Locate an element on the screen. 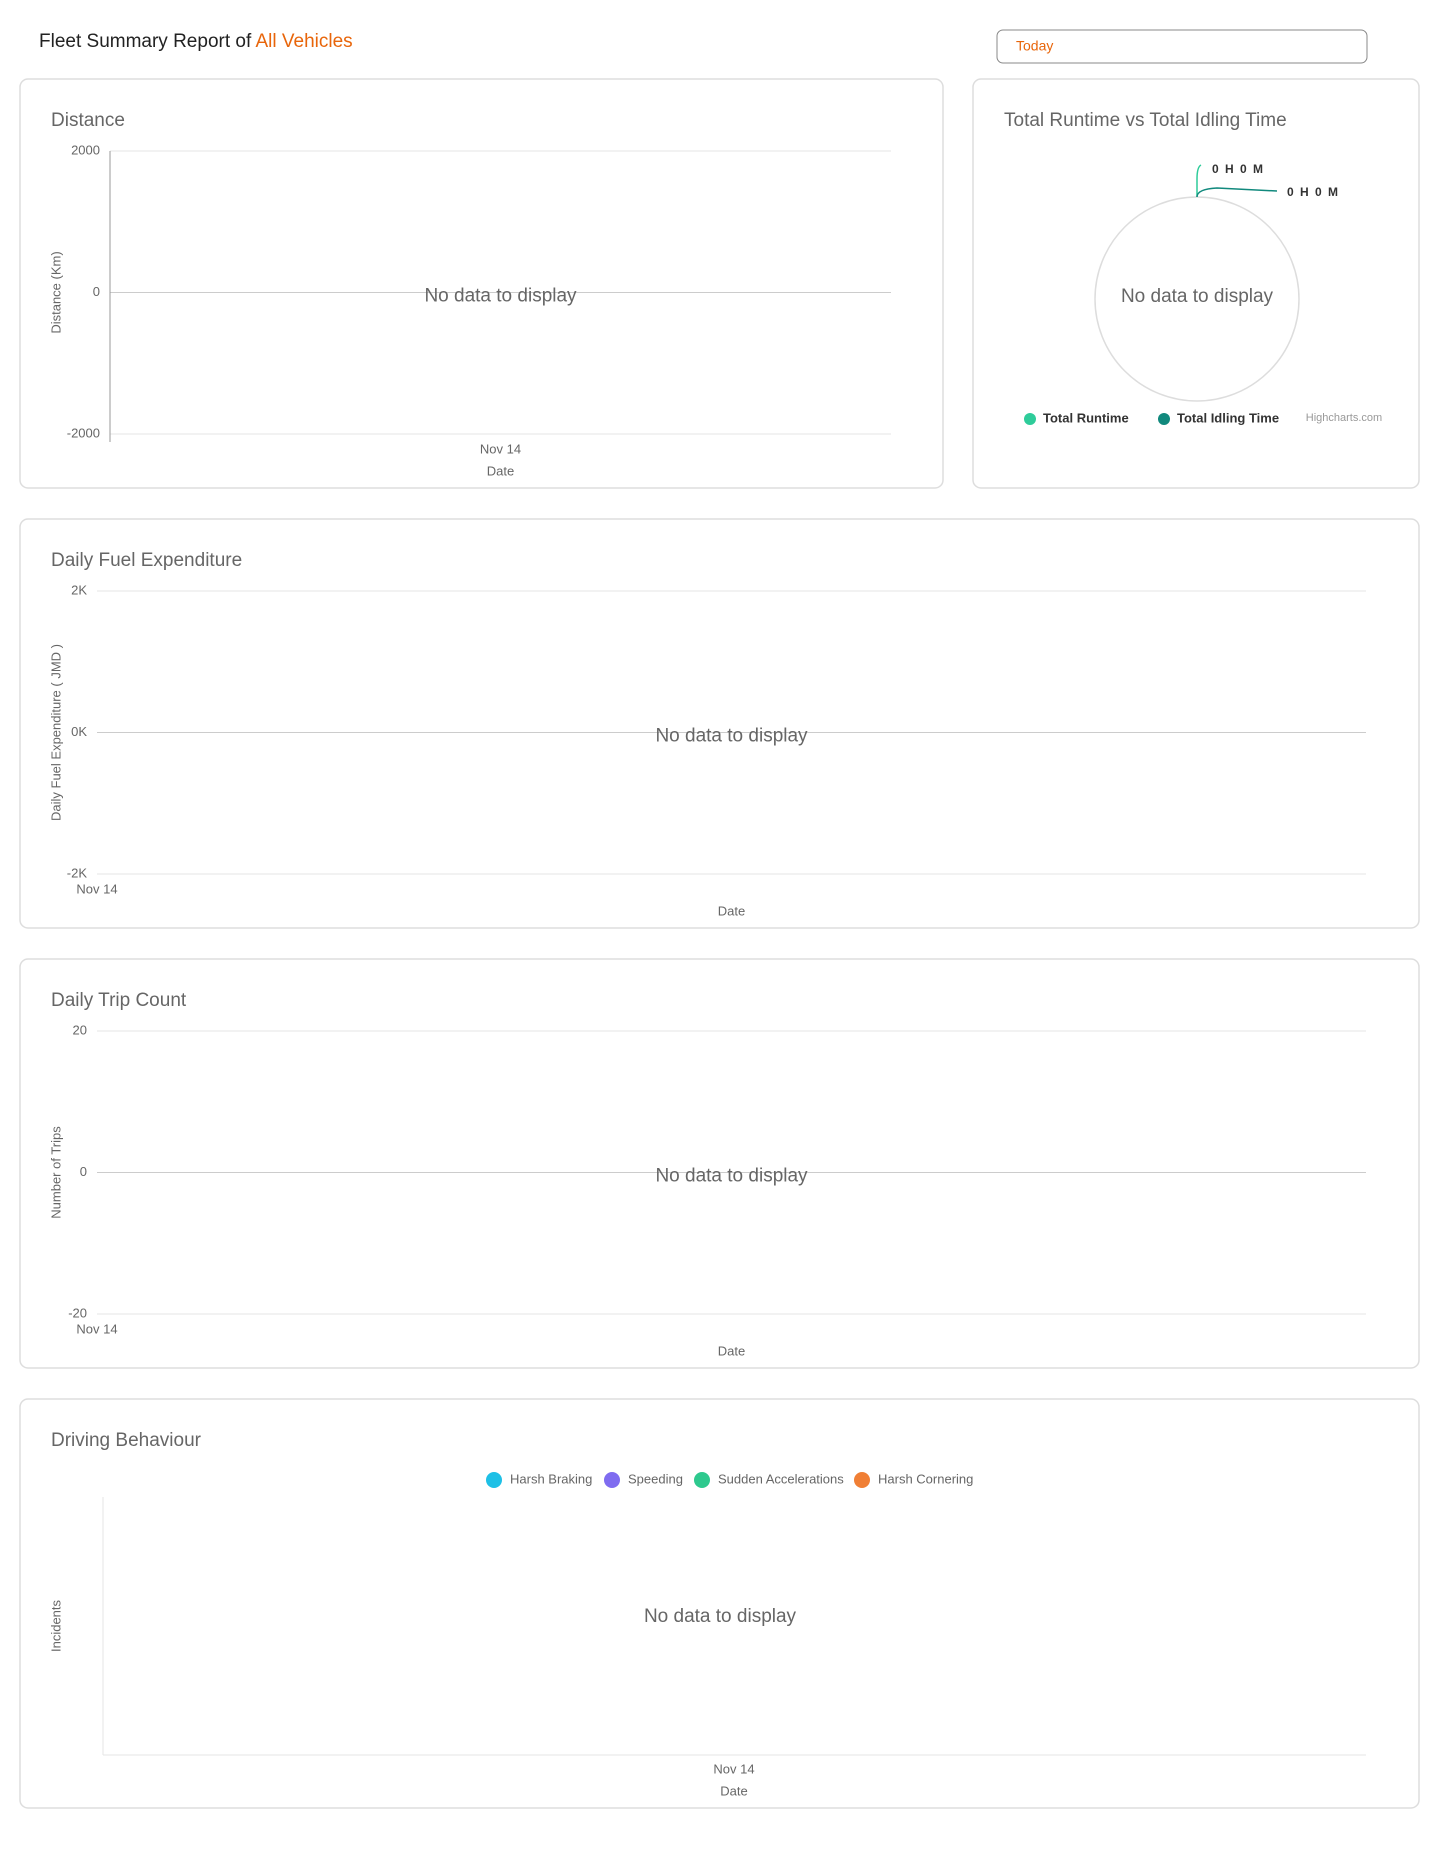  y-tick-label: -2000 is located at coordinates (83, 432).